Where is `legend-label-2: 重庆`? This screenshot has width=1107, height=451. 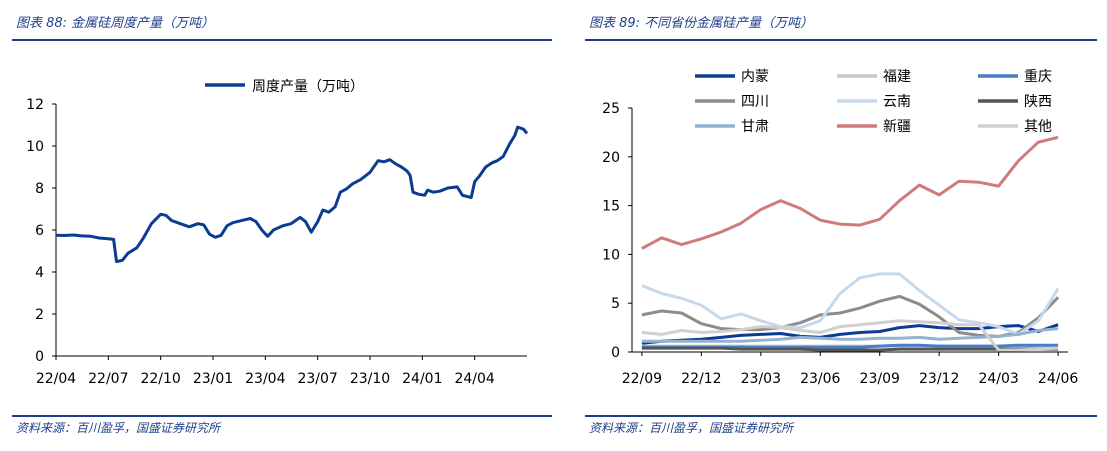
legend-label-2: 重庆 is located at coordinates (1038, 77).